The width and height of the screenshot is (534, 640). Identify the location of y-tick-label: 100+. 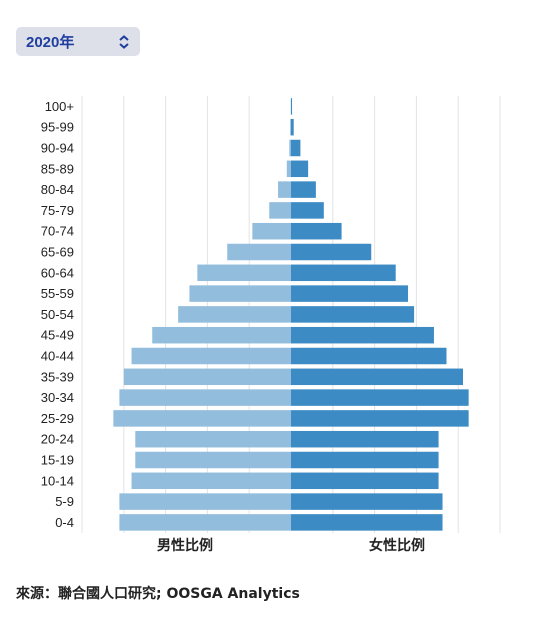
(59, 106).